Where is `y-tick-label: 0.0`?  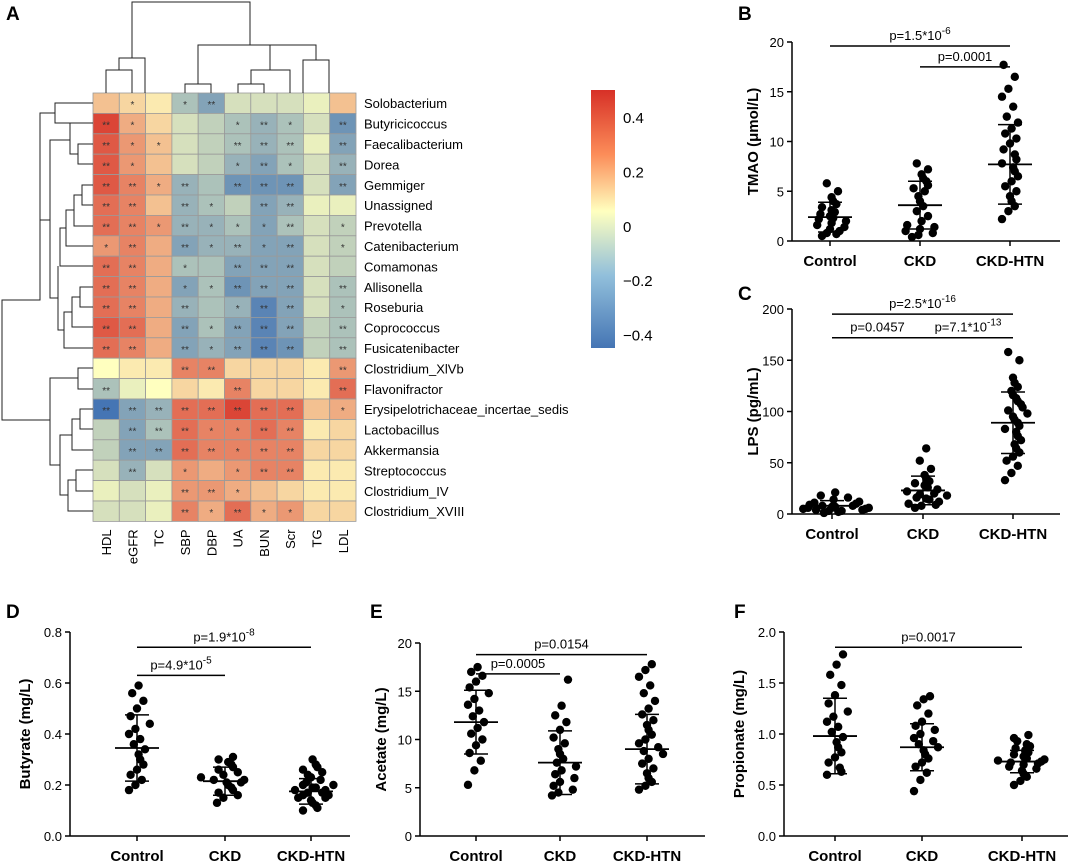 y-tick-label: 0.0 is located at coordinates (767, 836).